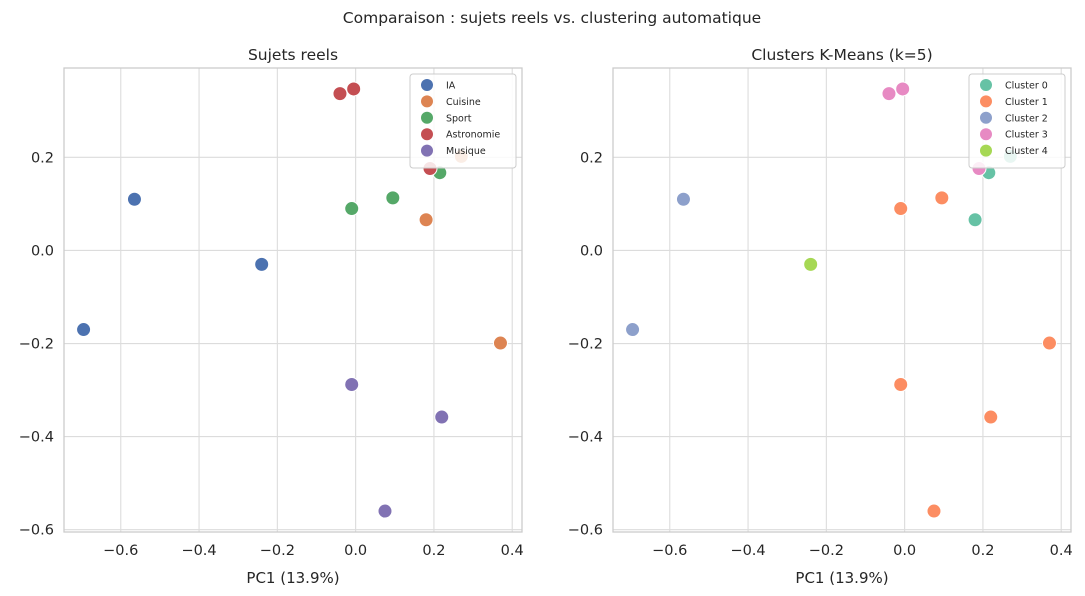 The width and height of the screenshot is (1085, 596). I want to click on chart-title: Sujets reels, so click(293, 55).